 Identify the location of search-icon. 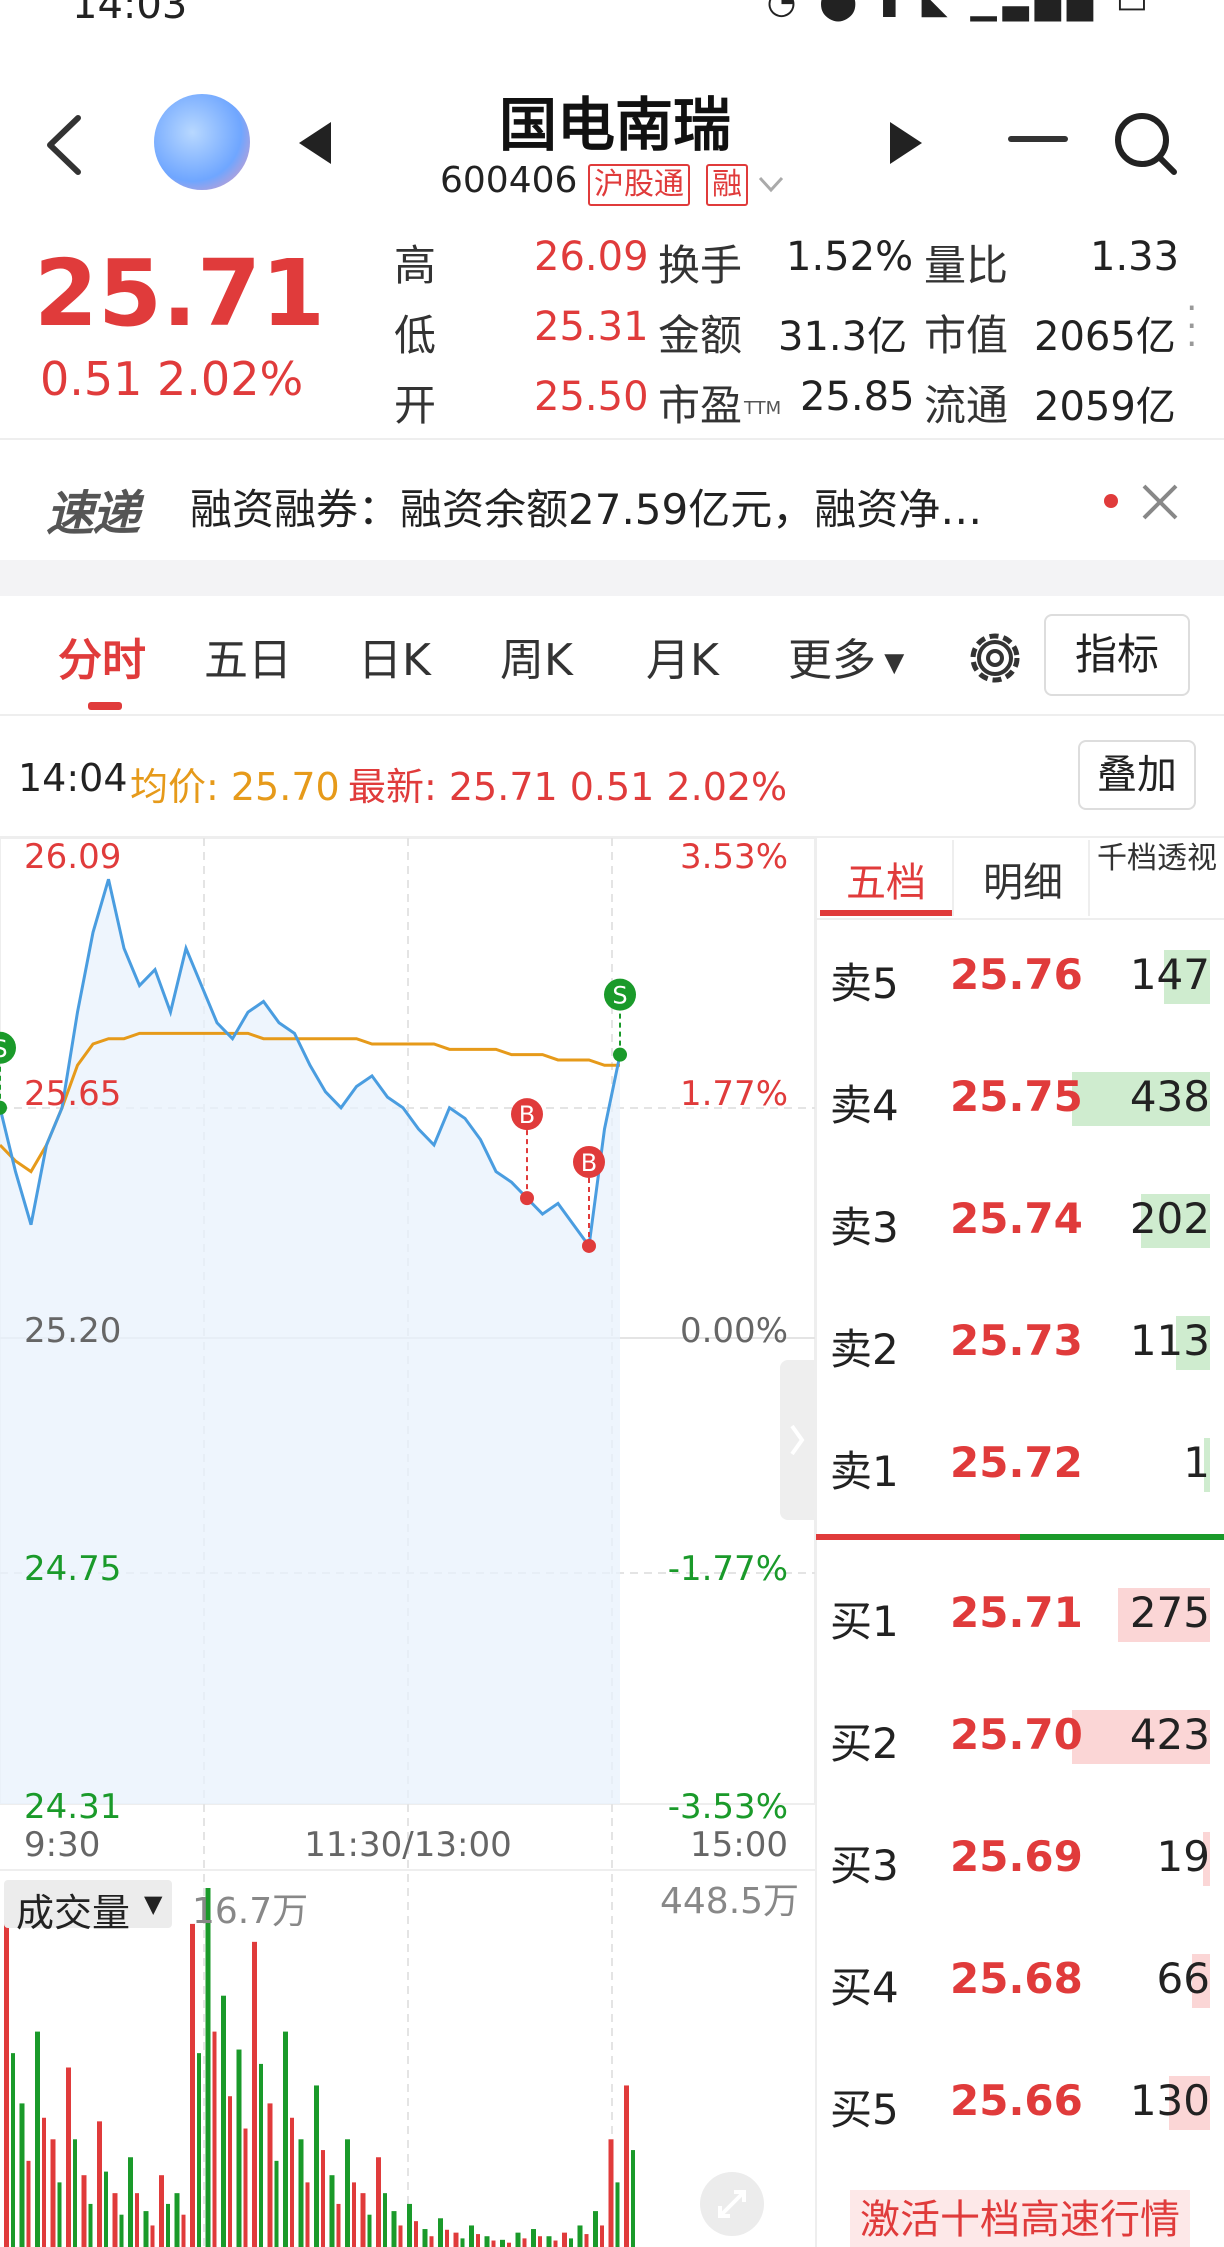
(1146, 144).